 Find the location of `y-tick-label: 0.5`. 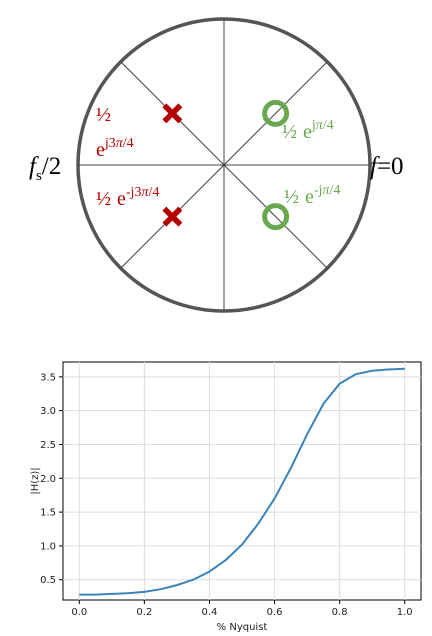

y-tick-label: 0.5 is located at coordinates (48, 580).